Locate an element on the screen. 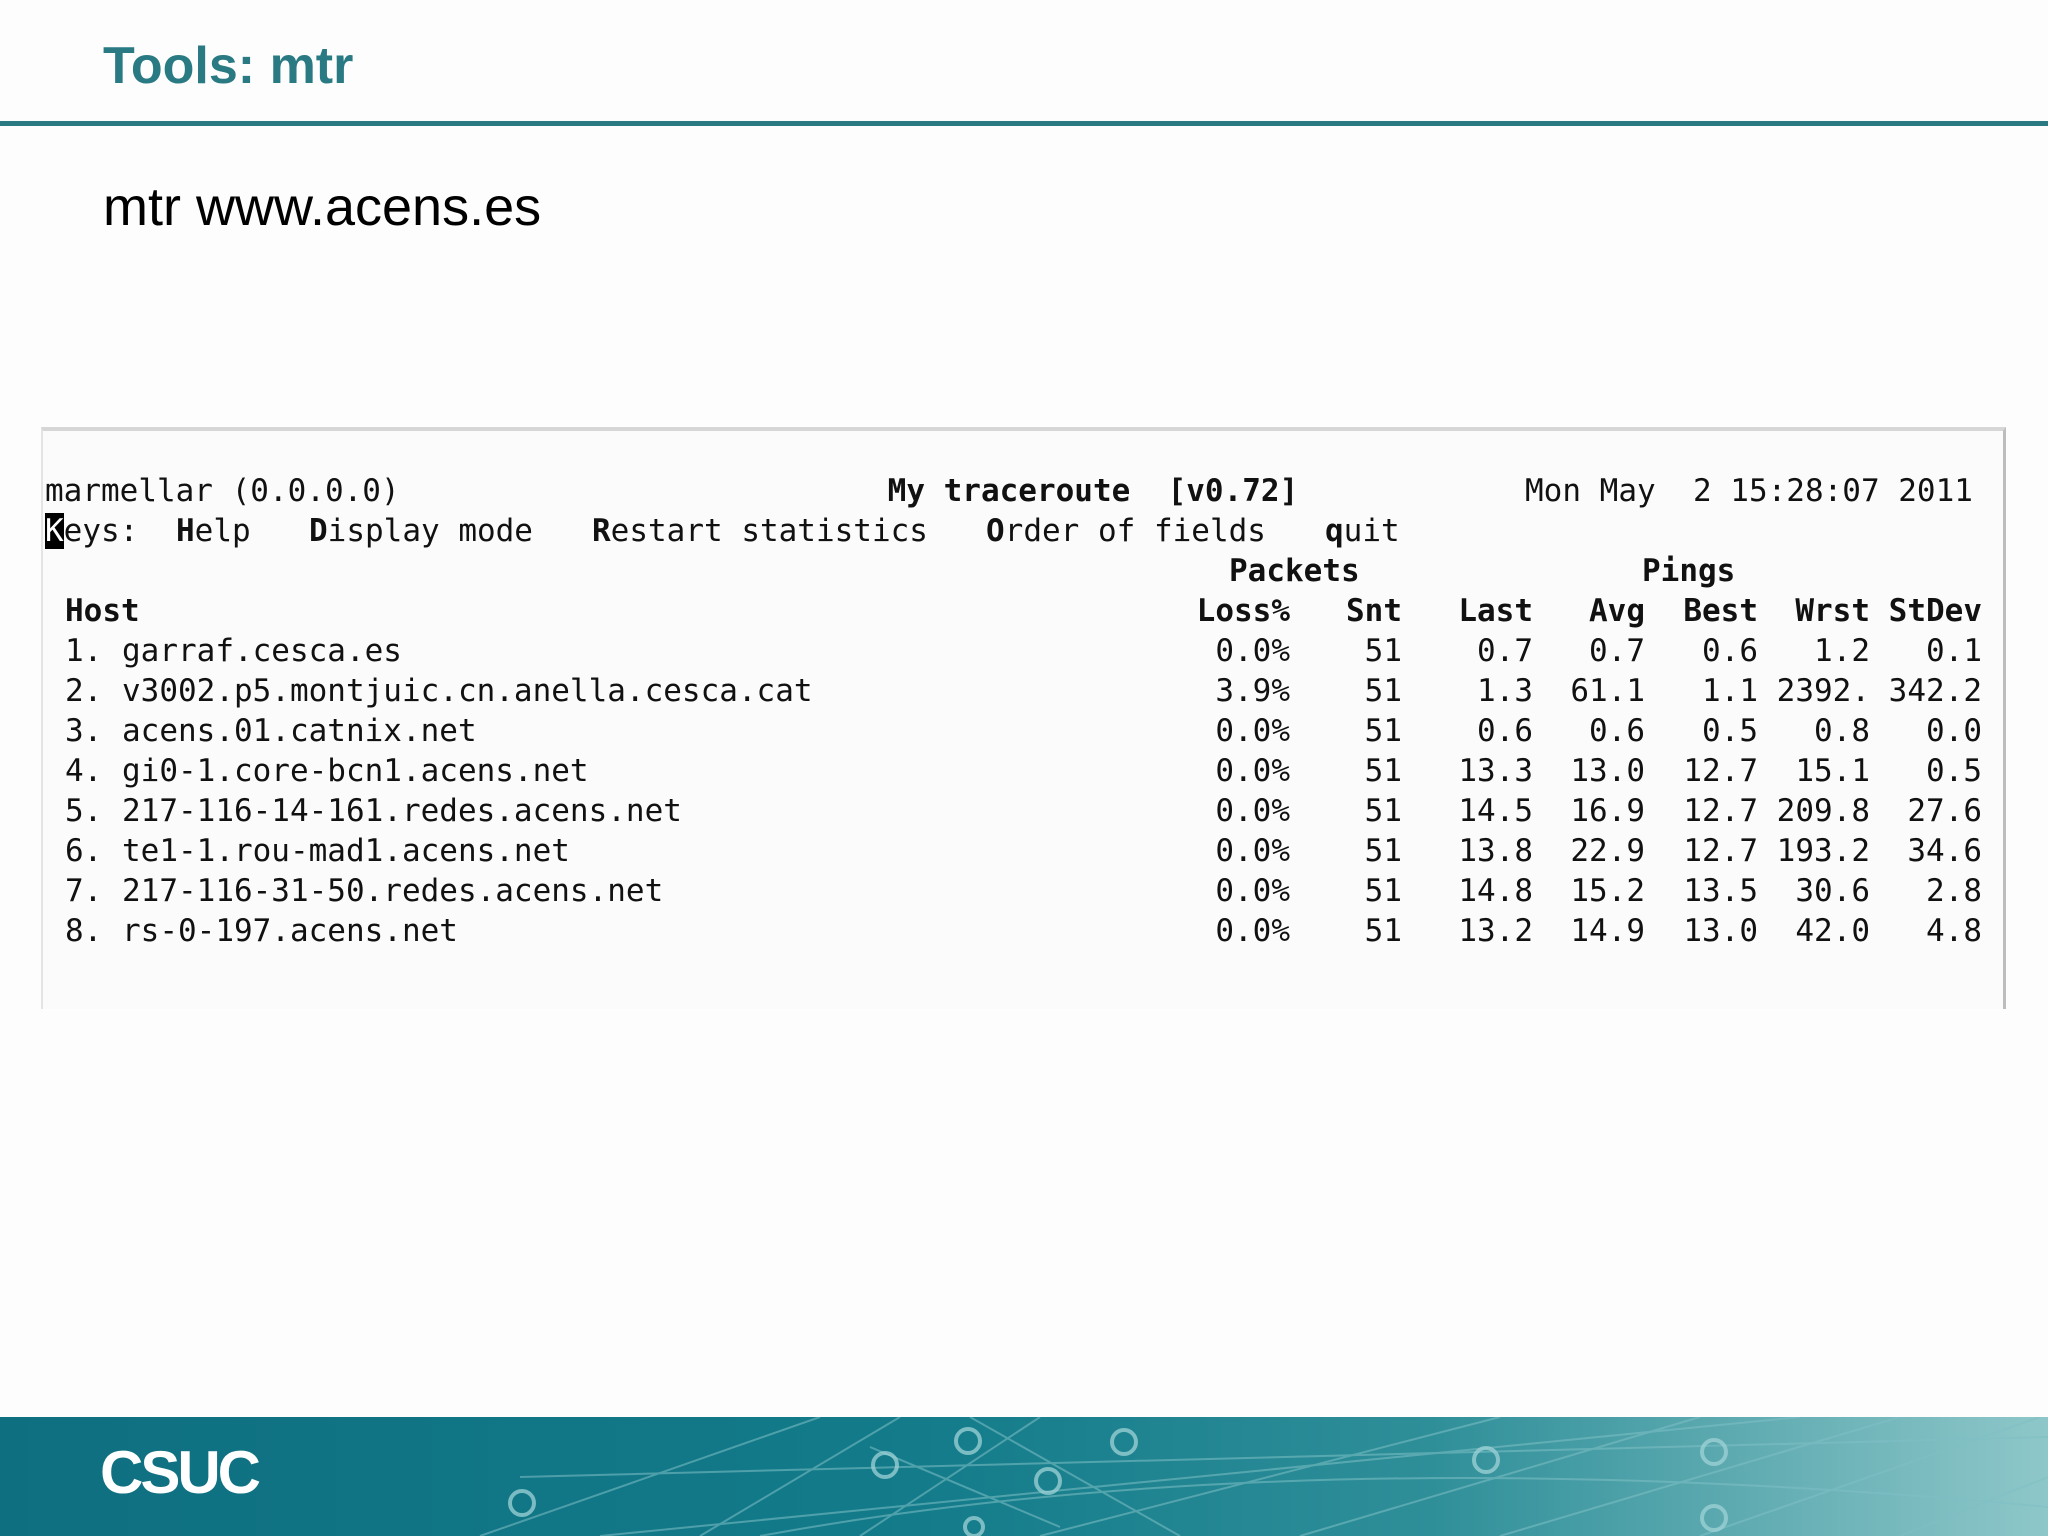 This screenshot has width=2048, height=1536. hop-number: 3. is located at coordinates (84, 731).